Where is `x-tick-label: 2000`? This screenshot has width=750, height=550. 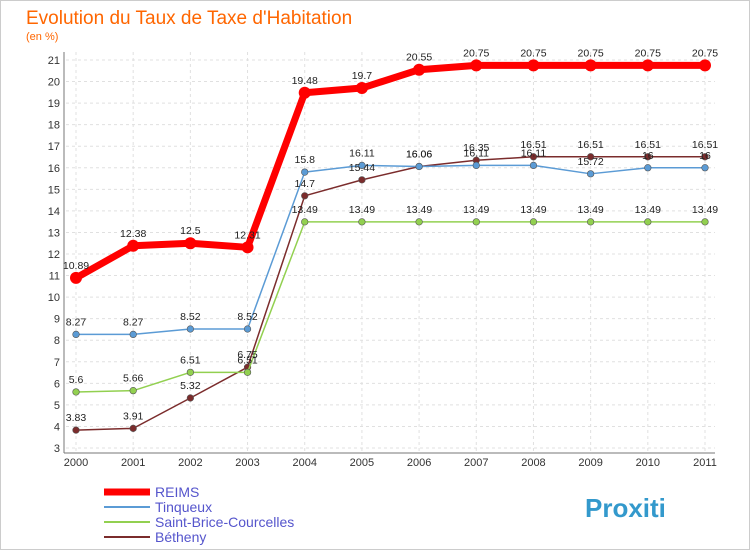 x-tick-label: 2000 is located at coordinates (76, 463).